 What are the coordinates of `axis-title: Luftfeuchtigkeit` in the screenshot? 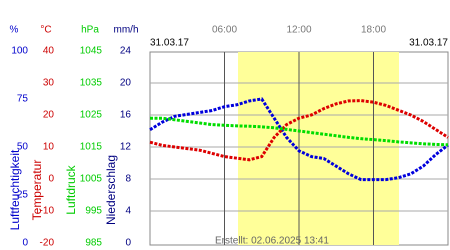 It's located at (15, 189).